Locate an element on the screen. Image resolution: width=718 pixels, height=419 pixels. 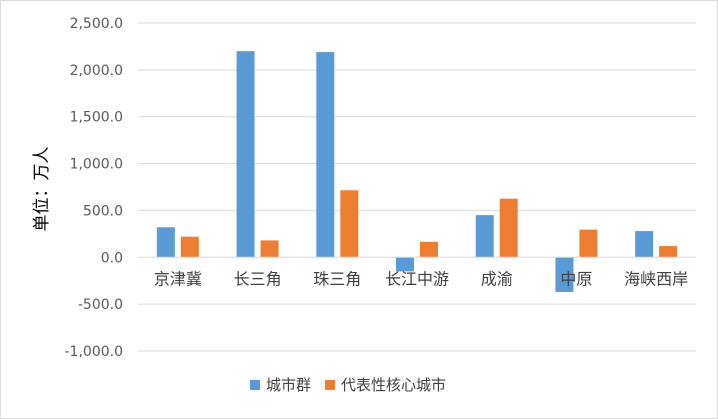
x-category-label: 京津冀 is located at coordinates (178, 278).